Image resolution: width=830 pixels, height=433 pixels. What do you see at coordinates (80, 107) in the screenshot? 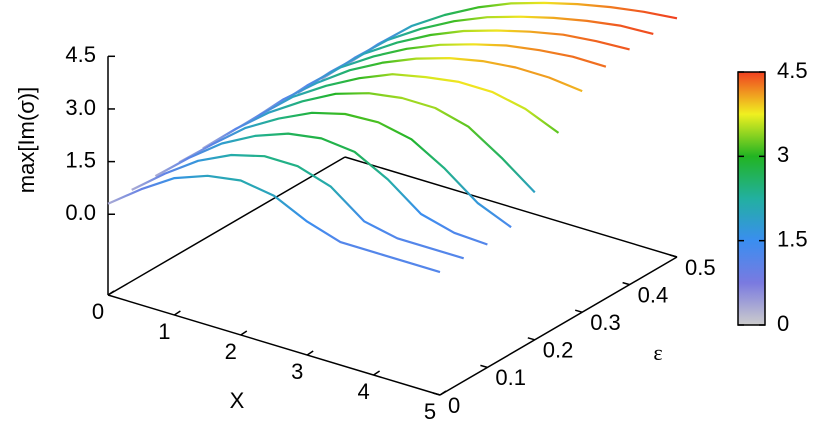
I see `z-tick-label: 3.0` at bounding box center [80, 107].